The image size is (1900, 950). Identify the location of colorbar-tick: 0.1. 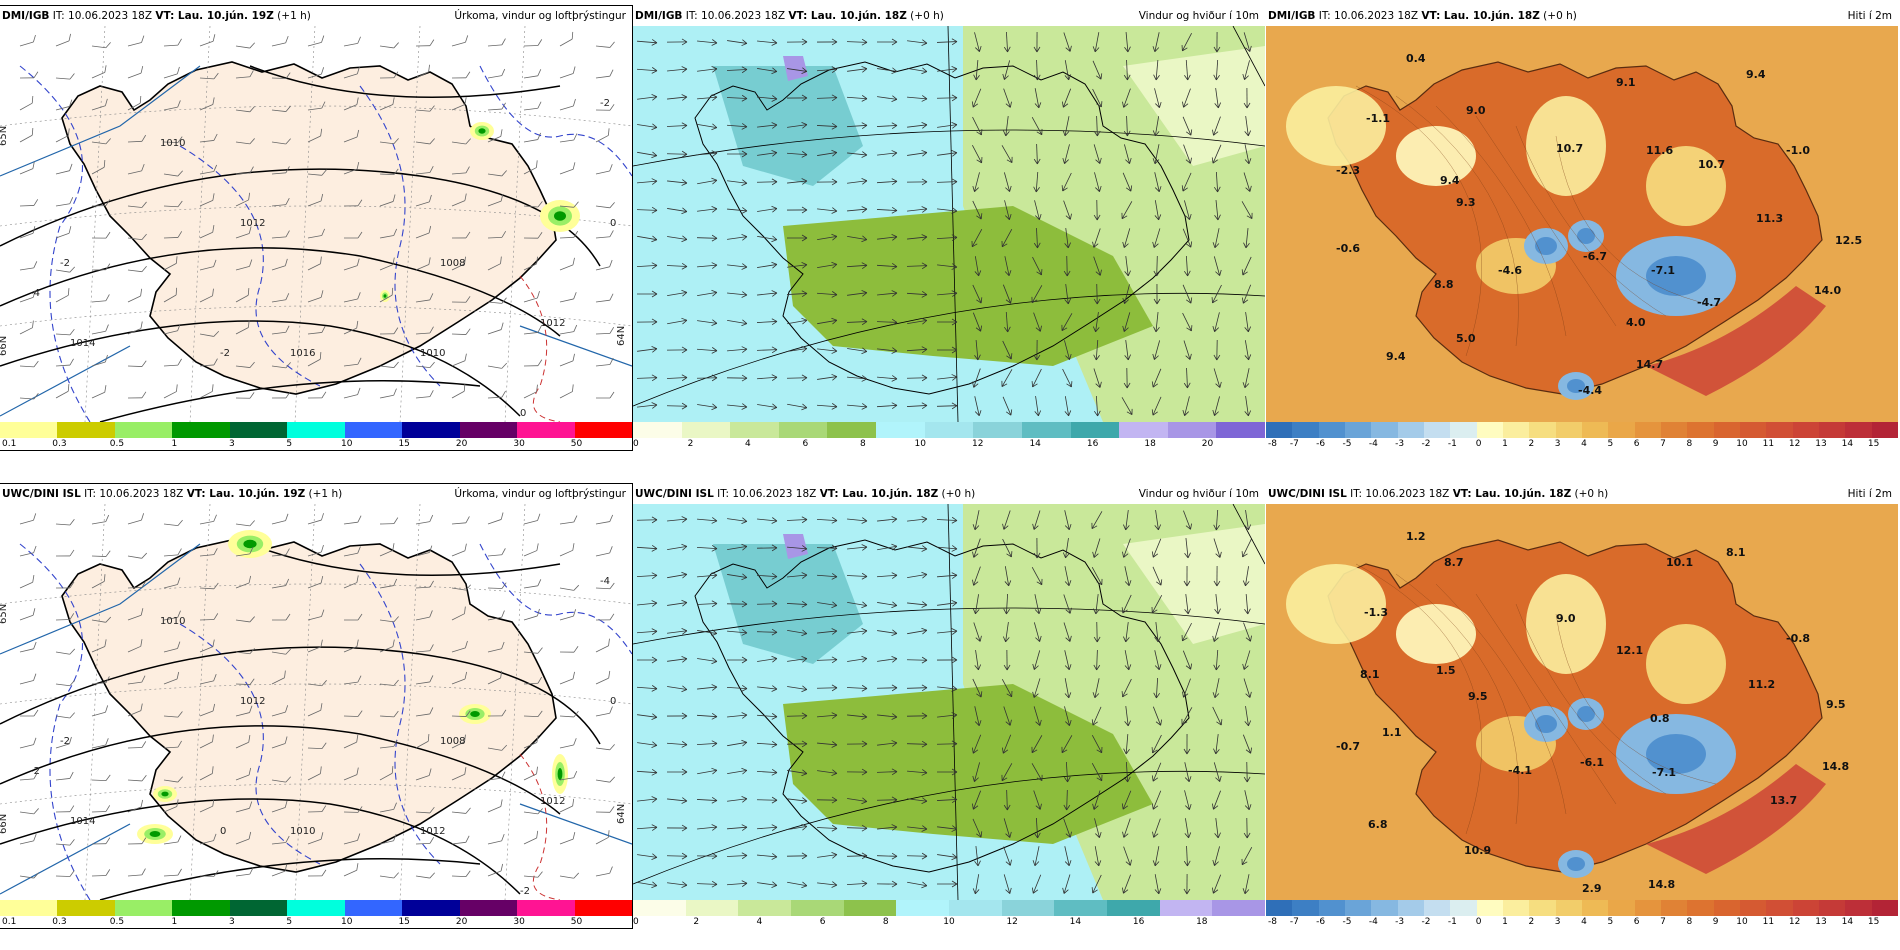
(9, 922).